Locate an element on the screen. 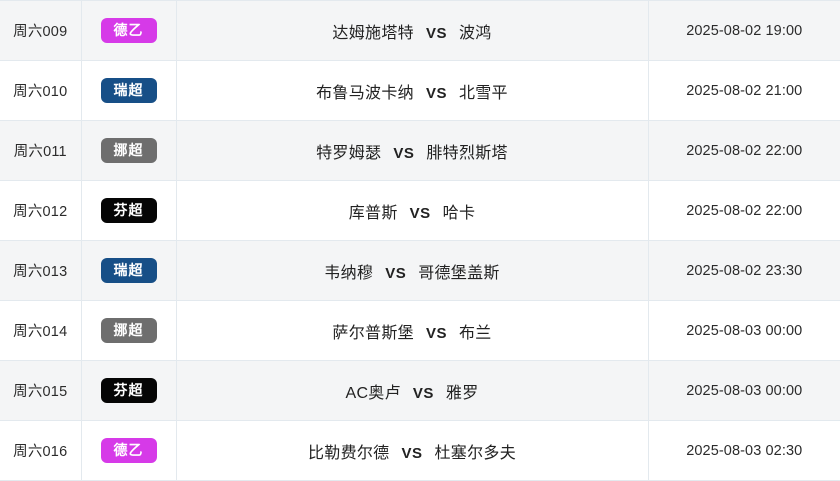 Image resolution: width=840 pixels, height=481 pixels. fixture-cell: AC奥卢 VS 雅罗 is located at coordinates (412, 390).